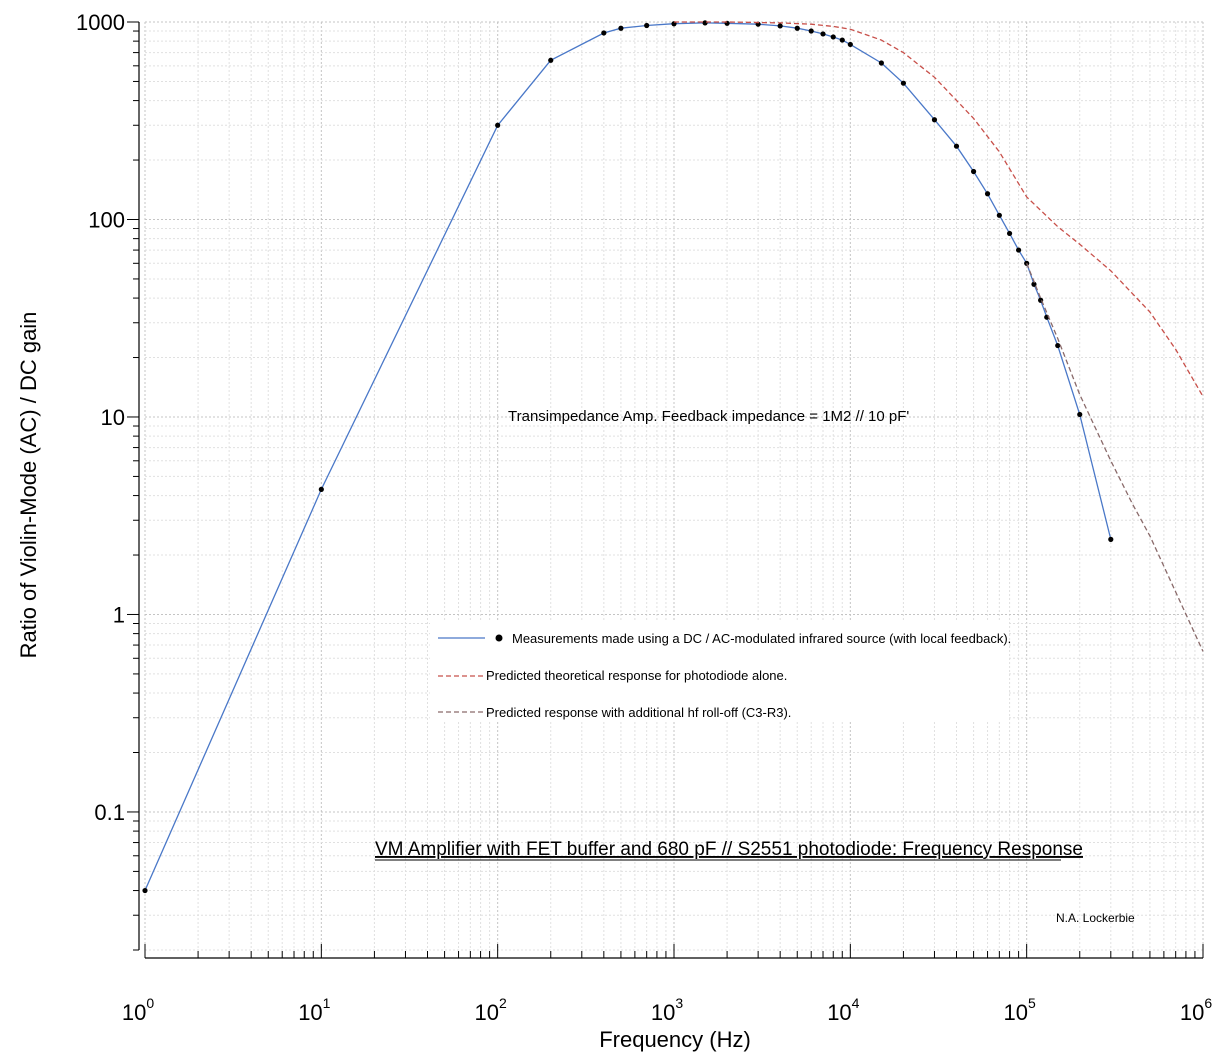 This screenshot has height=1053, width=1218. Describe the element at coordinates (675, 1039) in the screenshot. I see `x-axis-title: Frequency (Hz)` at that location.